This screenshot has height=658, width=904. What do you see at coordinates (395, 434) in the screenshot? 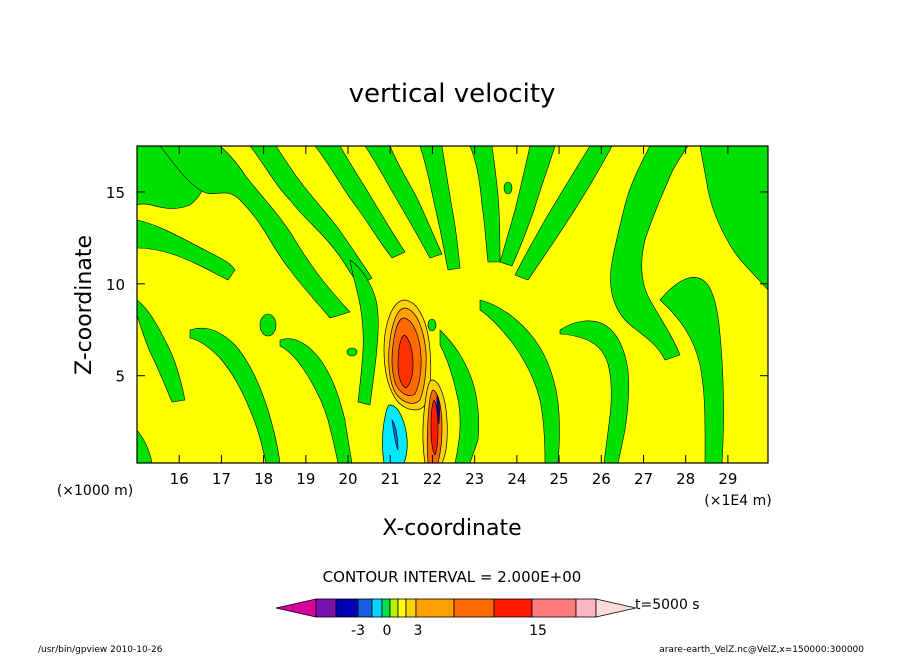
I see `downdraft-blue` at bounding box center [395, 434].